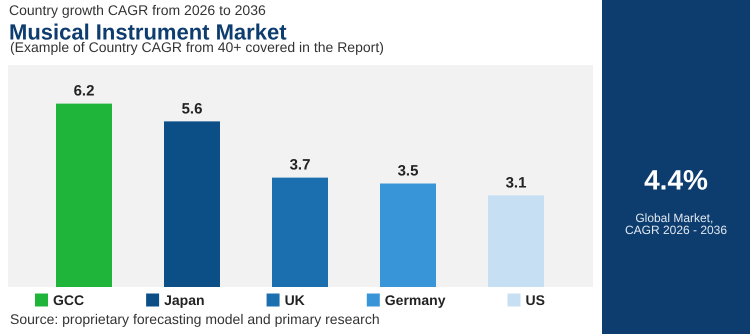 Image resolution: width=750 pixels, height=334 pixels. I want to click on text: 4.4%, so click(676, 180).